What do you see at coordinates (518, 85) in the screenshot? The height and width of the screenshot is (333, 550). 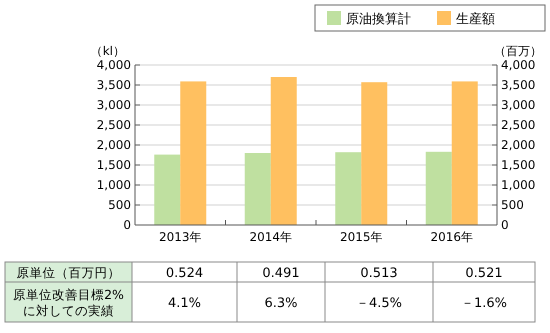 I see `y2-tick-label: 3,500` at bounding box center [518, 85].